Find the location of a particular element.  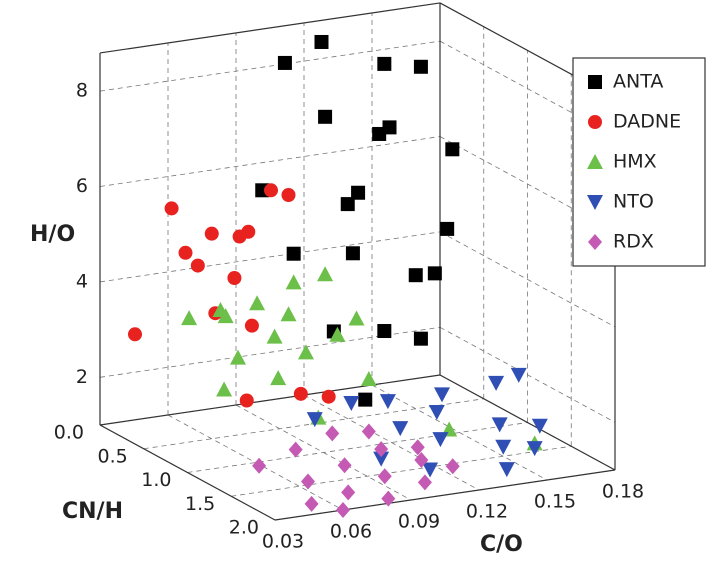

x-tick-label: 0.03 is located at coordinates (283, 542).